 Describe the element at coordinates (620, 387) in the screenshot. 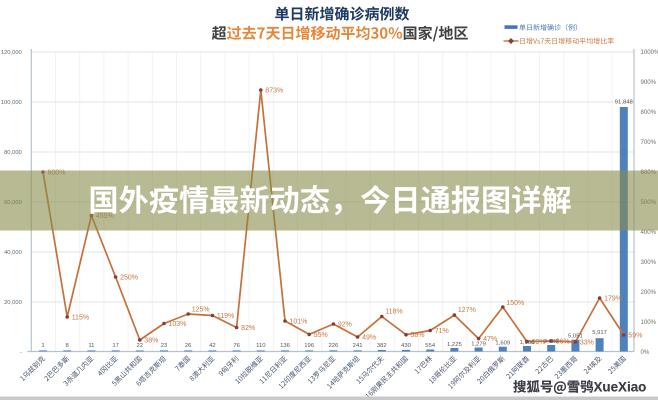

I see `svg-text: XueXiao` at that location.